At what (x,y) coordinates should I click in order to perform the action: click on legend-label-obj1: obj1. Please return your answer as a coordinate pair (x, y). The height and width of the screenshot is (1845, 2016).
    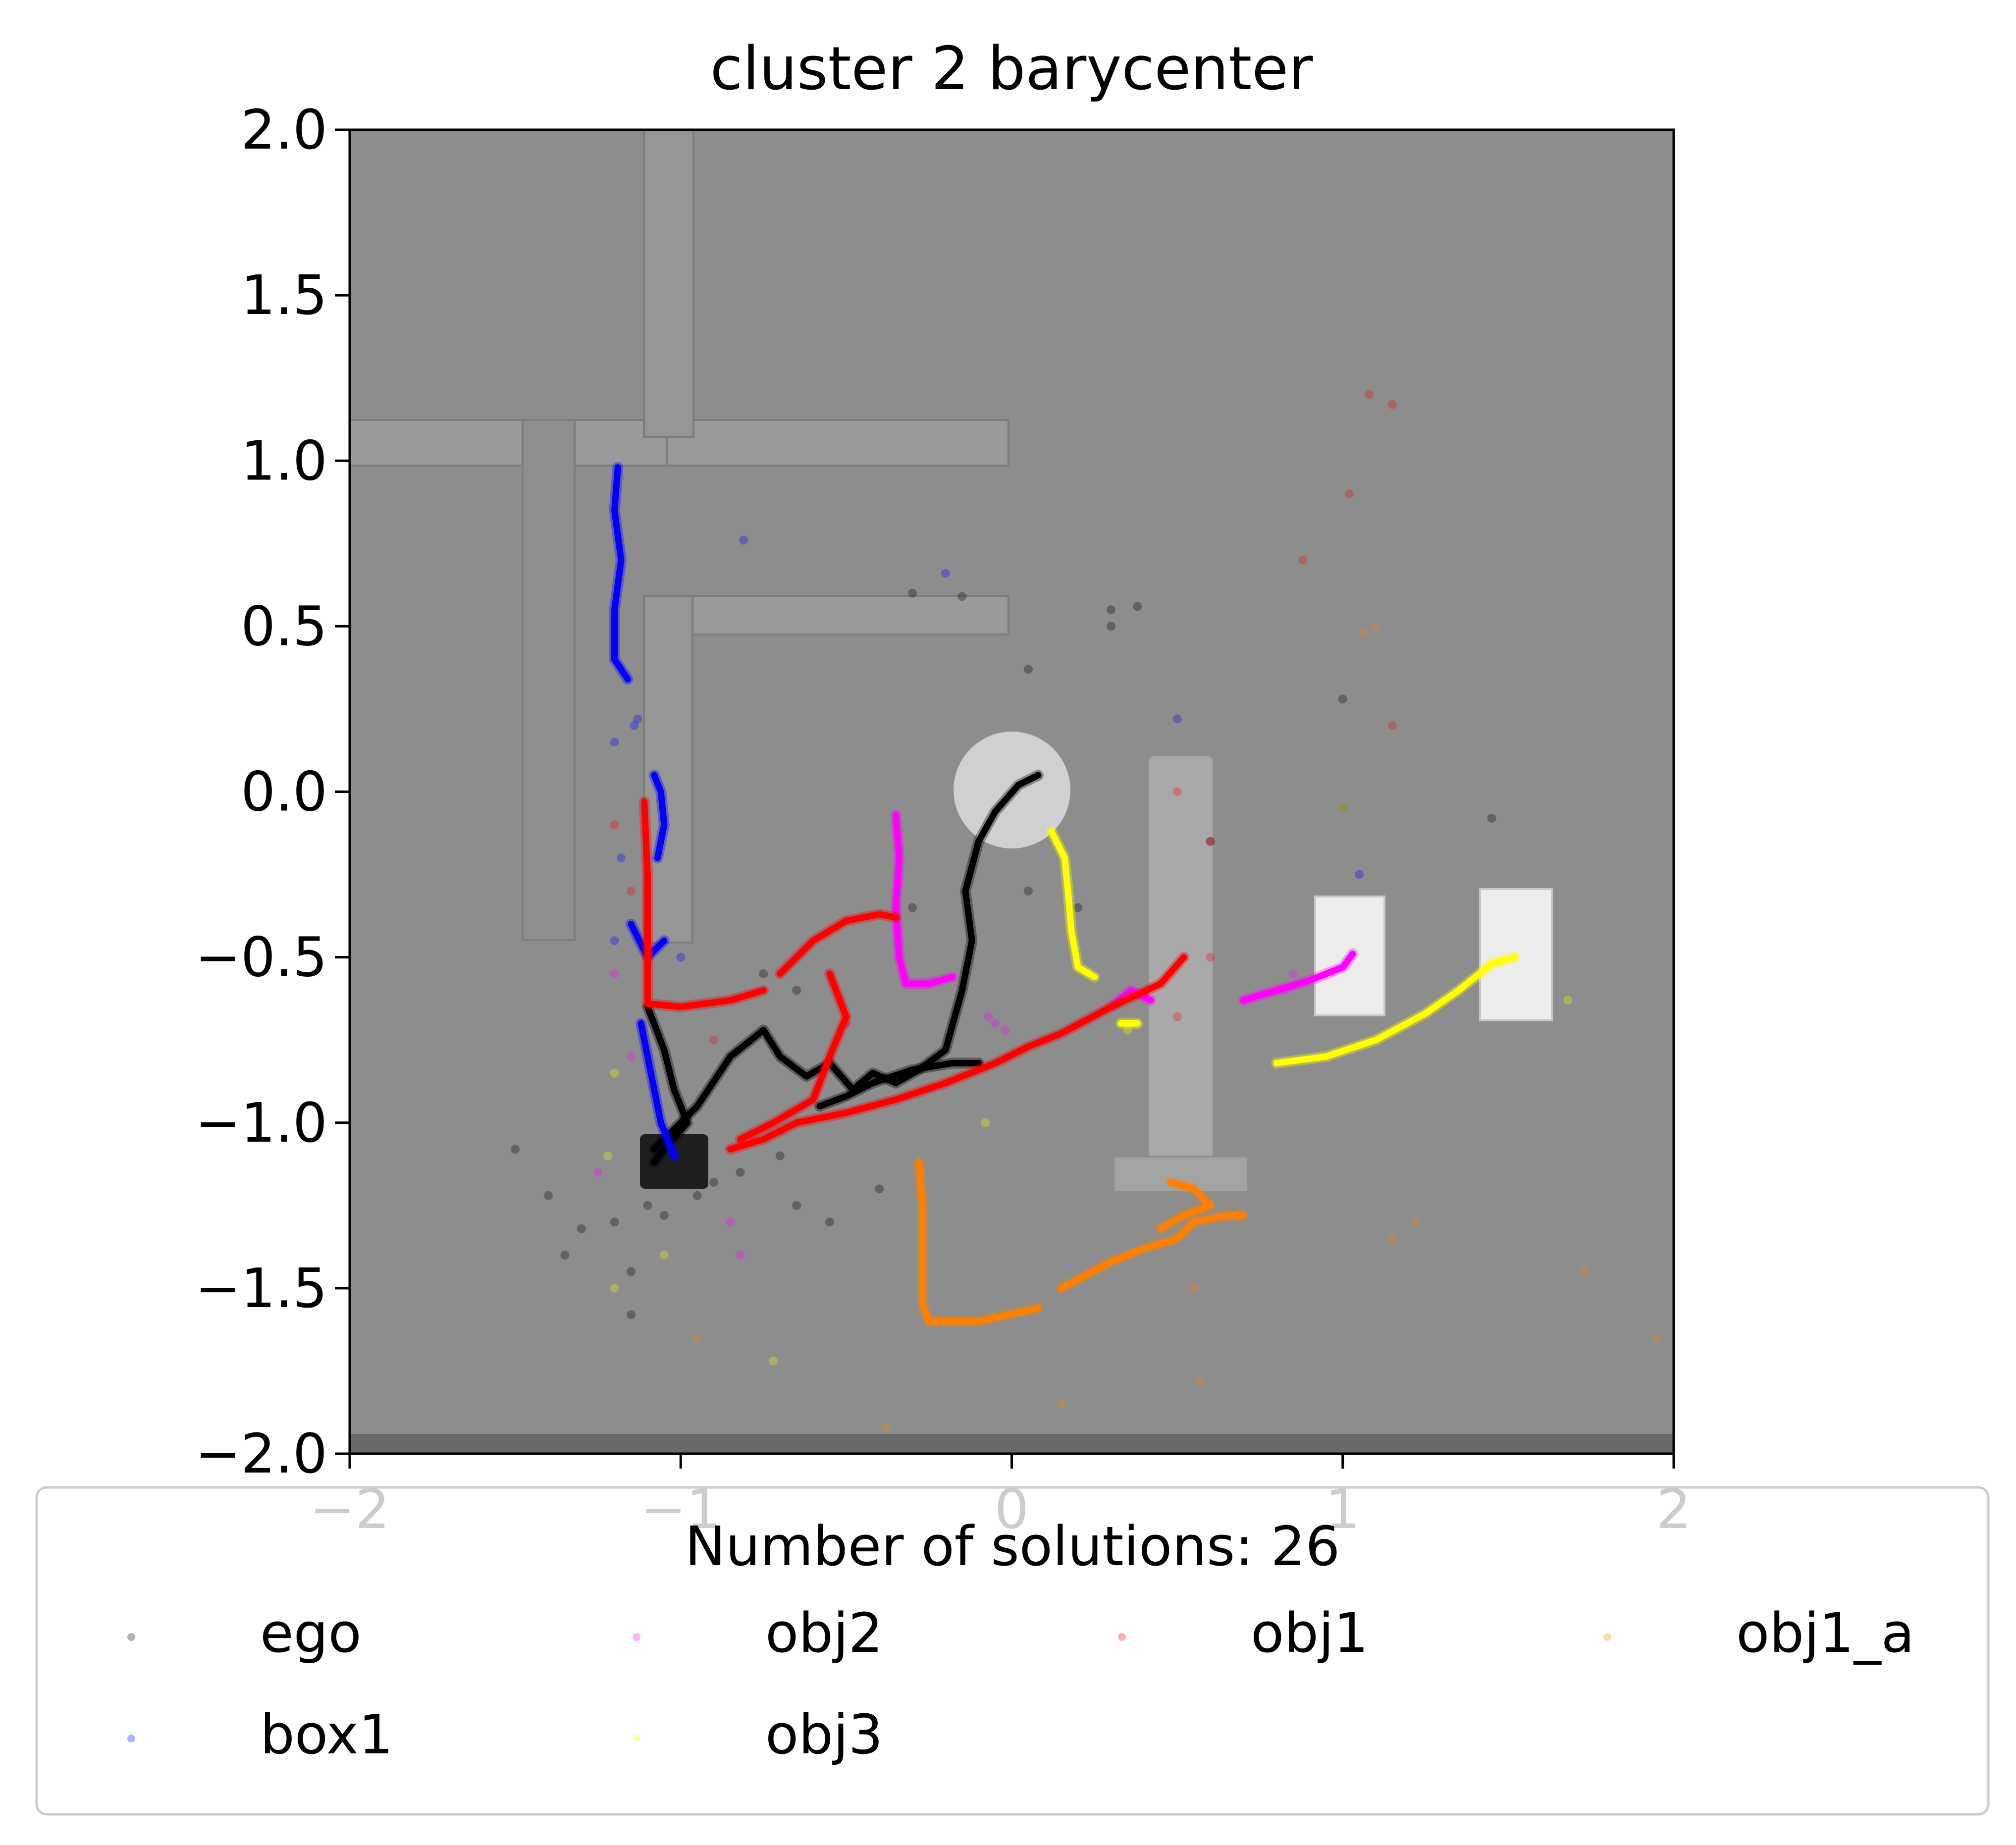
    Looking at the image, I should click on (1310, 1633).